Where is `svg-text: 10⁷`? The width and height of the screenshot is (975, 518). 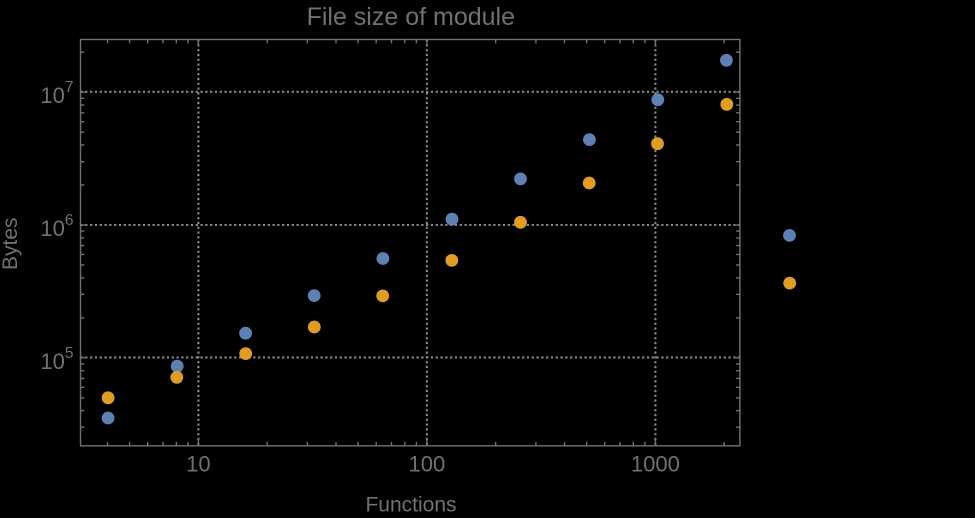
svg-text: 10⁷ is located at coordinates (56, 93).